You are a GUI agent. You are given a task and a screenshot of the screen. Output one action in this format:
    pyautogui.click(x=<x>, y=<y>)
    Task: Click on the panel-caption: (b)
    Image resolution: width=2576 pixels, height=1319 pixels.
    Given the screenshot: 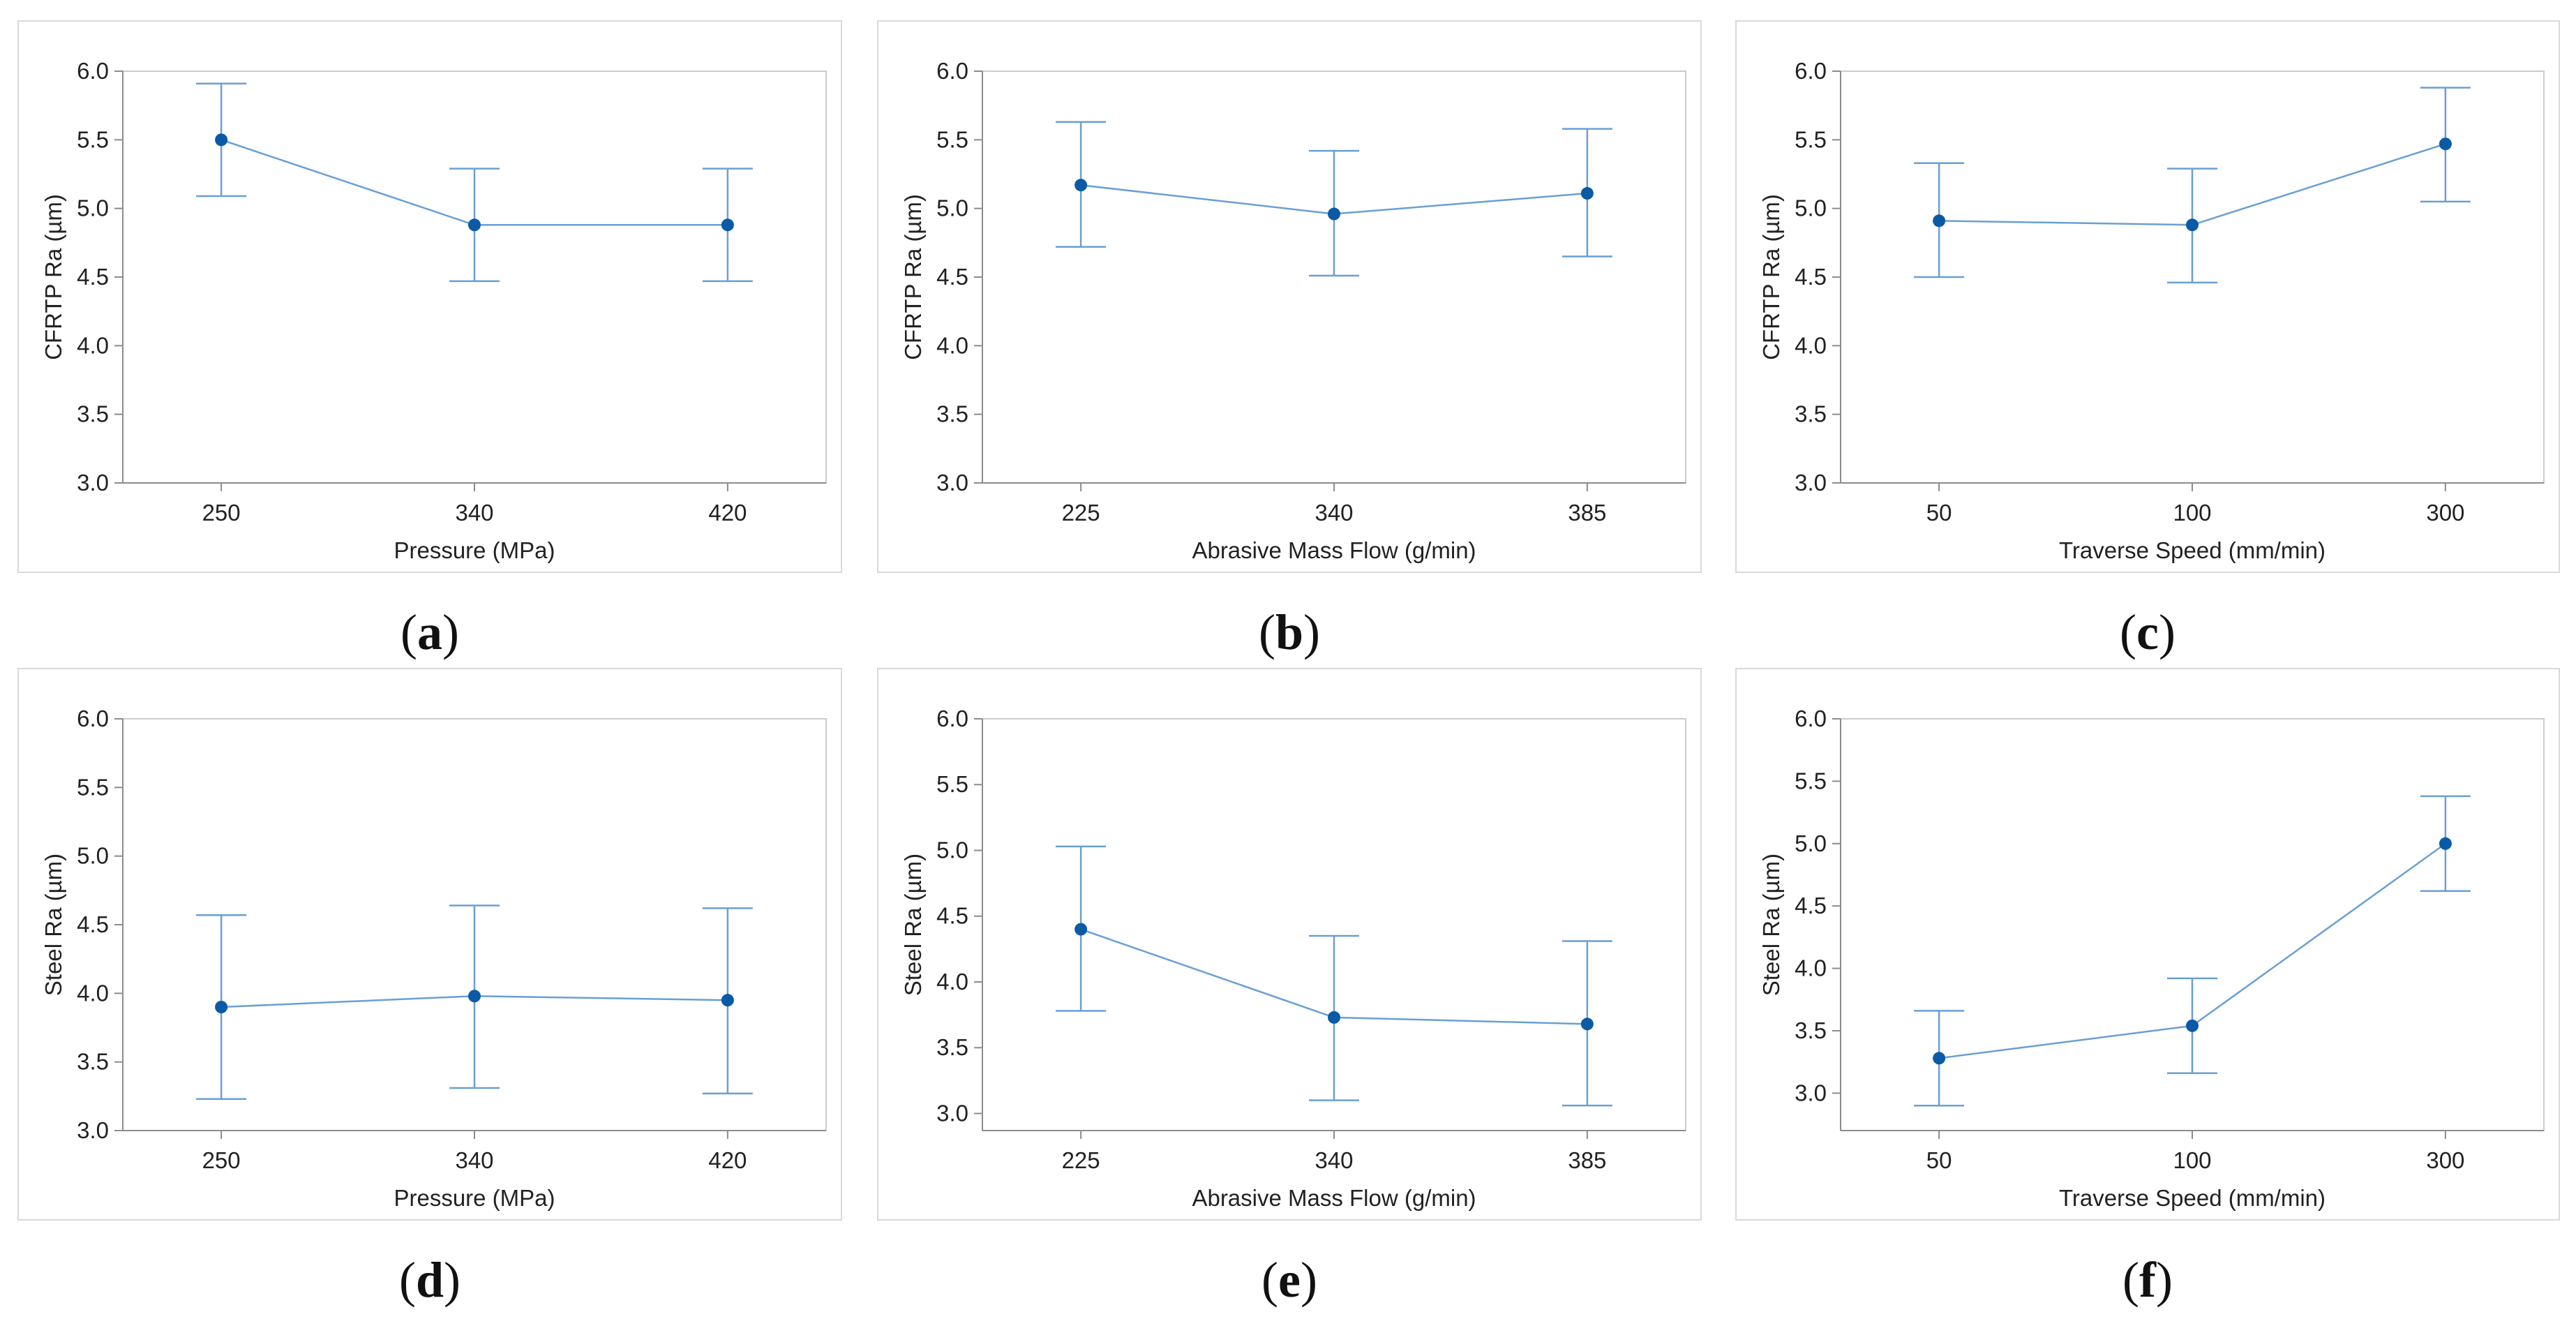 What is the action you would take?
    pyautogui.click(x=1289, y=632)
    